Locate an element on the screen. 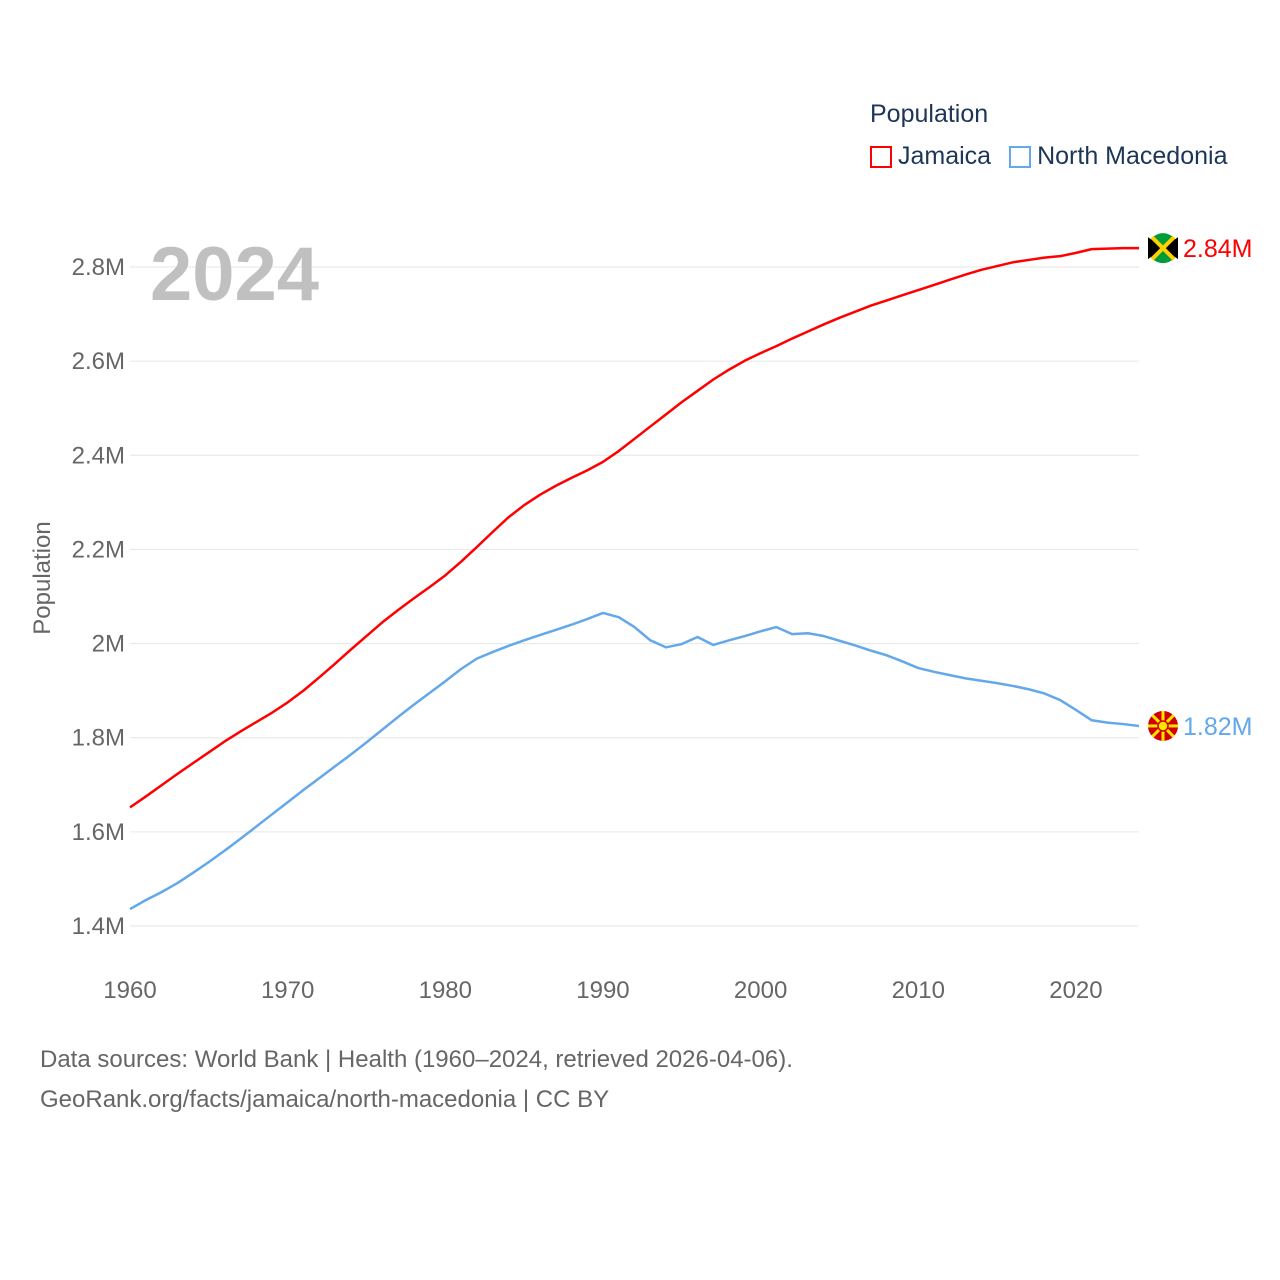 The image size is (1280, 1280). legend-item-north-macedonia: North Macedonia is located at coordinates (1118, 156).